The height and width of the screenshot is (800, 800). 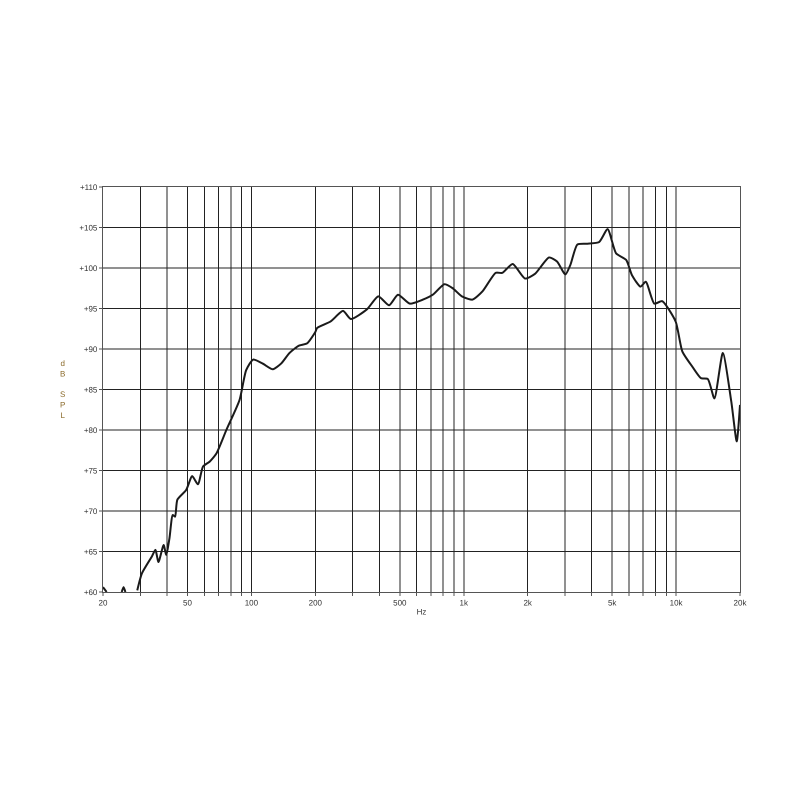 What do you see at coordinates (315, 603) in the screenshot?
I see `x-tick-label: 200` at bounding box center [315, 603].